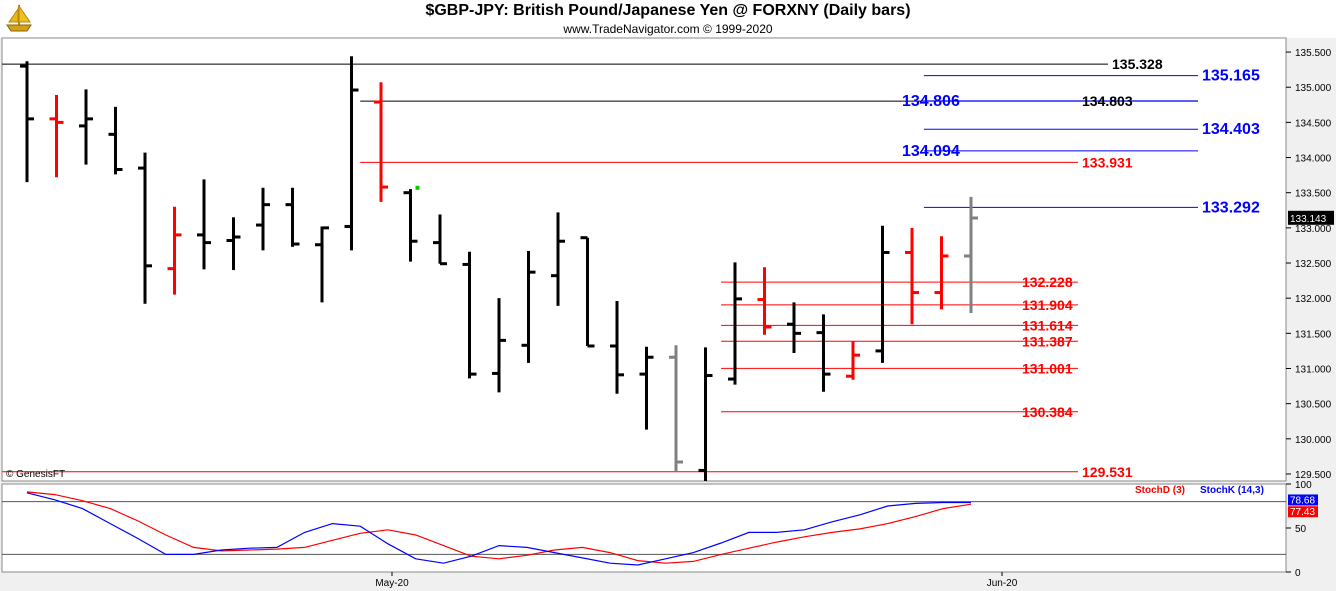 The height and width of the screenshot is (591, 1336). Describe the element at coordinates (931, 101) in the screenshot. I see `level-label-134.806: 134.806` at that location.